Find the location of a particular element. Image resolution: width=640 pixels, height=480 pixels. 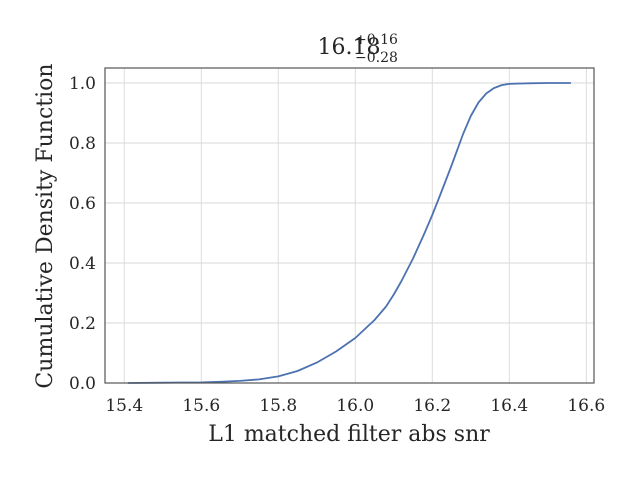

y-axis-label: Cumulative Density Function is located at coordinates (45, 225).